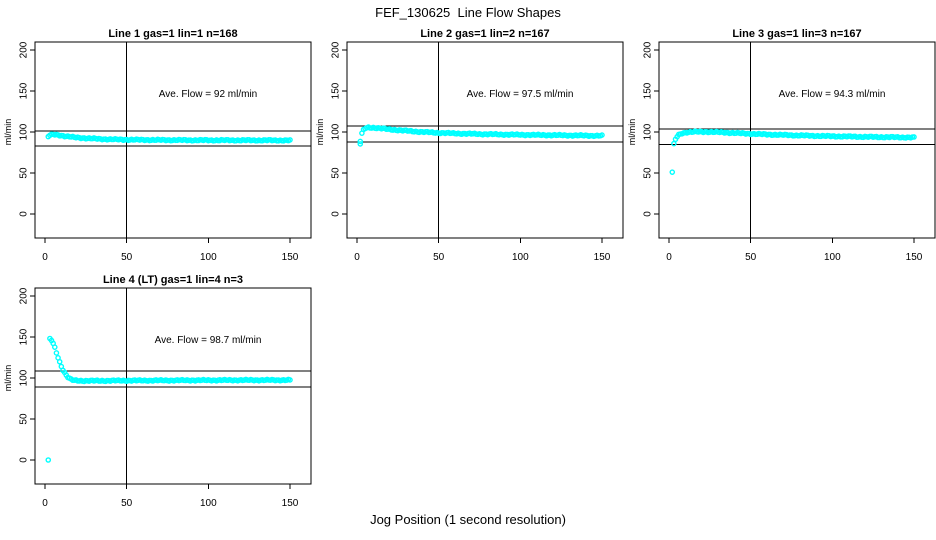 The width and height of the screenshot is (936, 540). I want to click on x-axis-label: Jog Position (1 second resolution), so click(468, 519).